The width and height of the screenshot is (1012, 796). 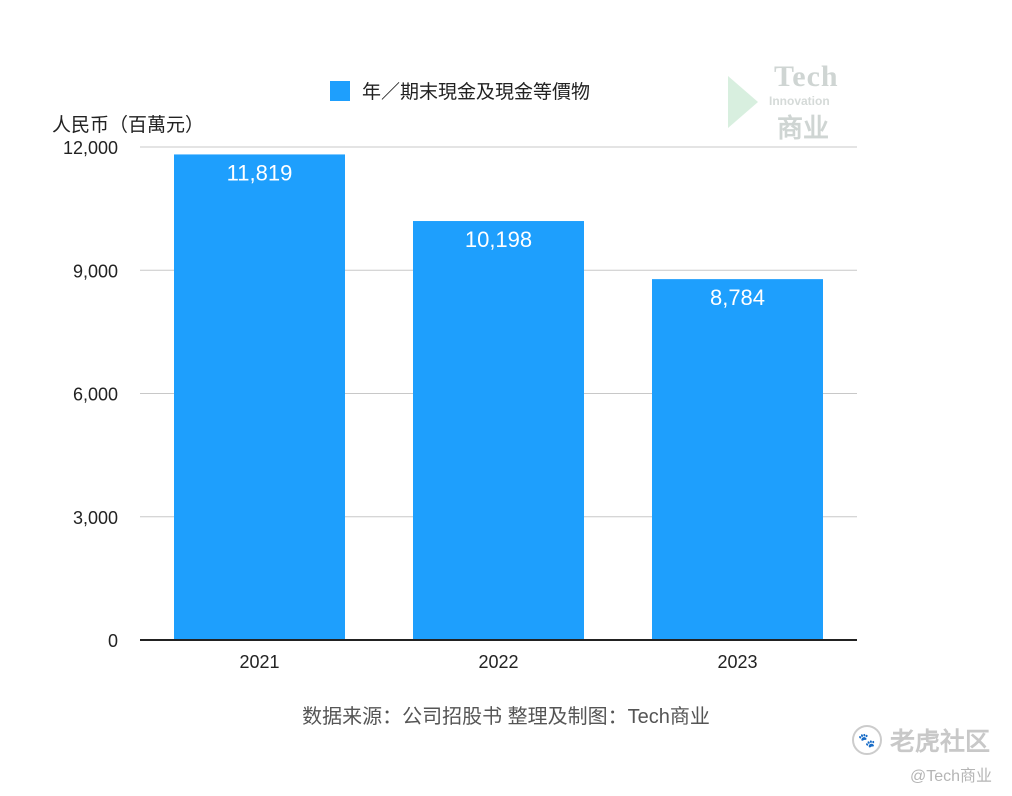 What do you see at coordinates (113, 641) in the screenshot?
I see `y-tick-label: 0` at bounding box center [113, 641].